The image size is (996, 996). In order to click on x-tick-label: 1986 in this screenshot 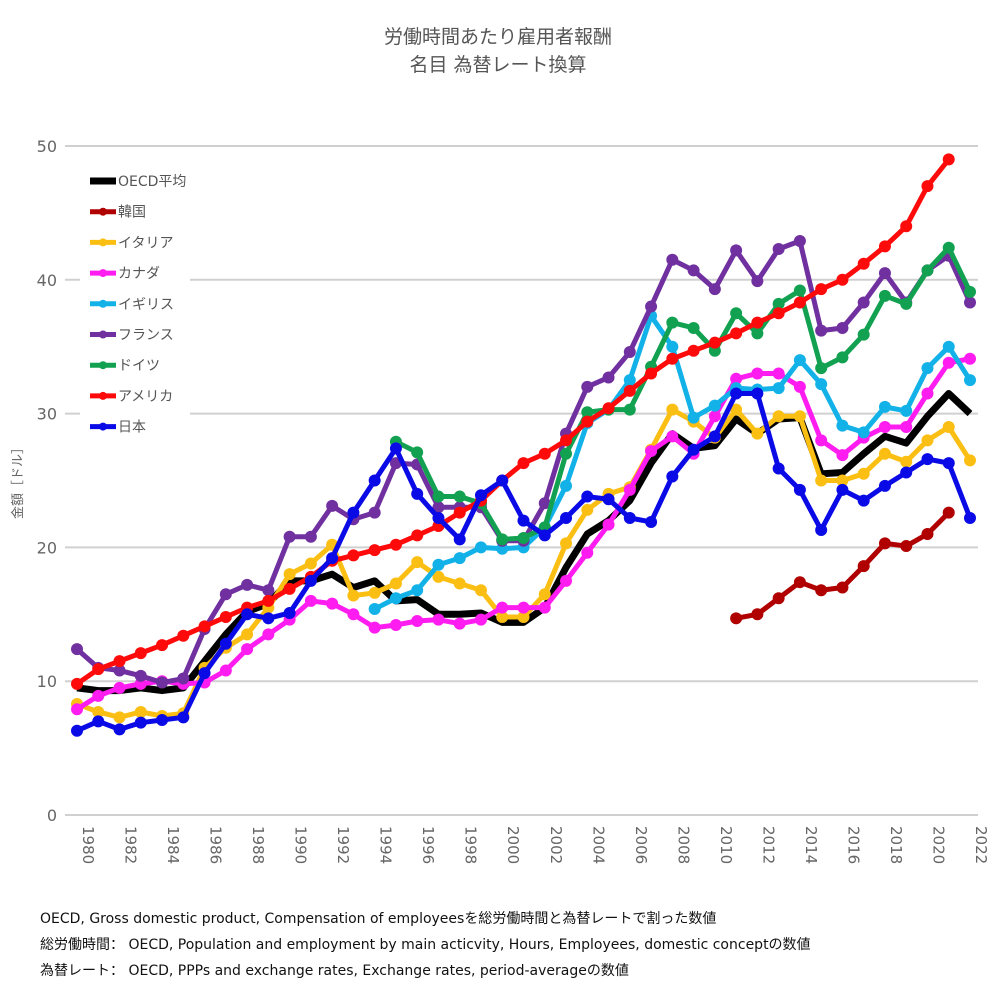, I will do `click(216, 845)`.